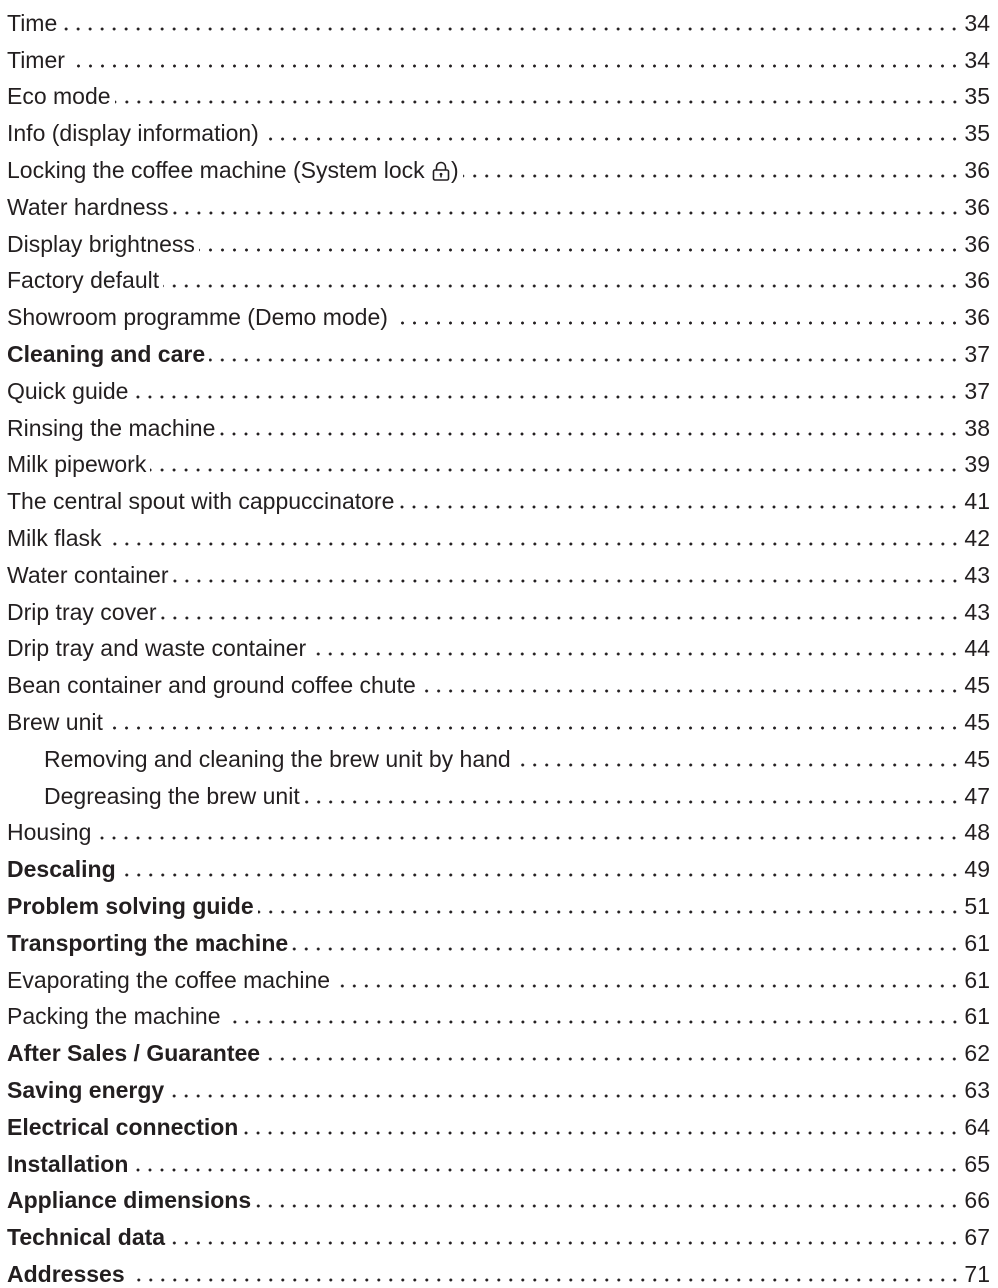 Image resolution: width=998 pixels, height=1288 pixels. Describe the element at coordinates (133, 133) in the screenshot. I see `toc-entry-title: Info (display information)` at that location.